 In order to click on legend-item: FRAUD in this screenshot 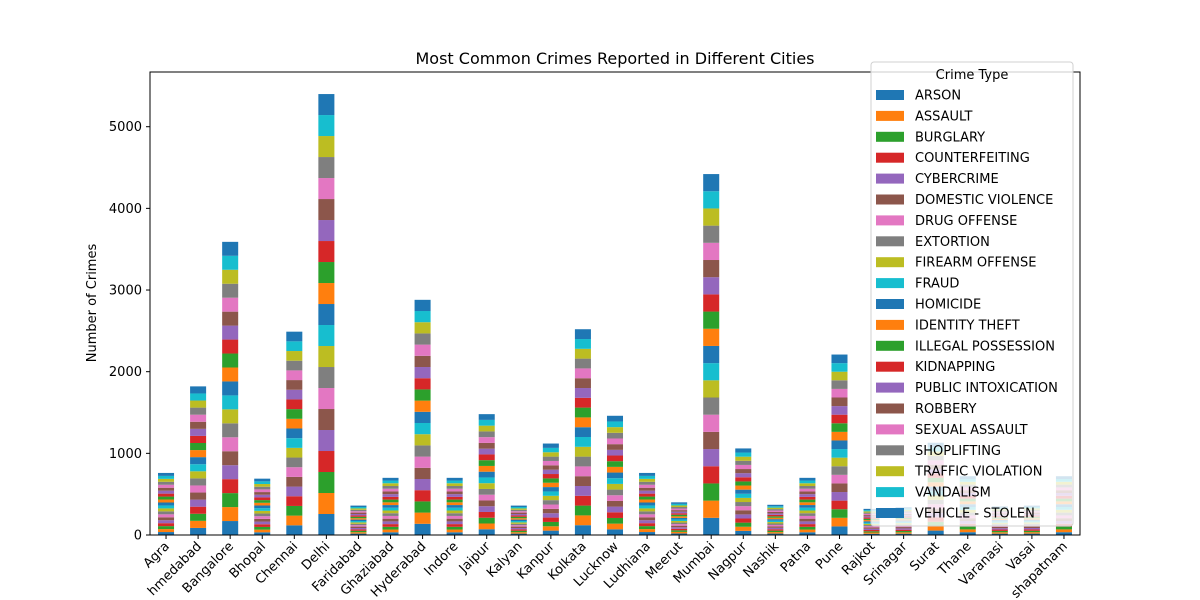, I will do `click(917, 284)`.